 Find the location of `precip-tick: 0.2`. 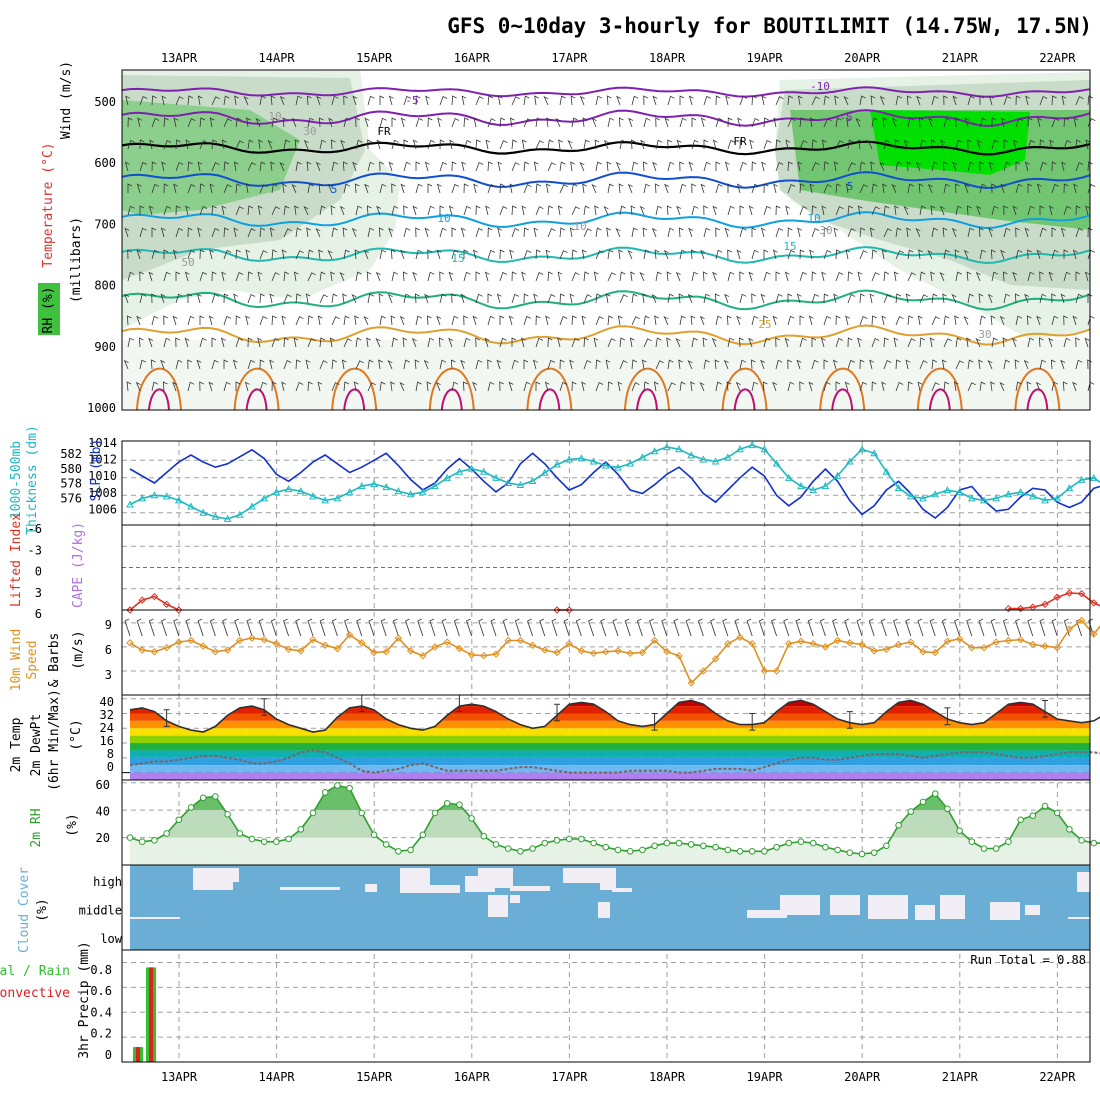

precip-tick: 0.2 is located at coordinates (101, 1034).